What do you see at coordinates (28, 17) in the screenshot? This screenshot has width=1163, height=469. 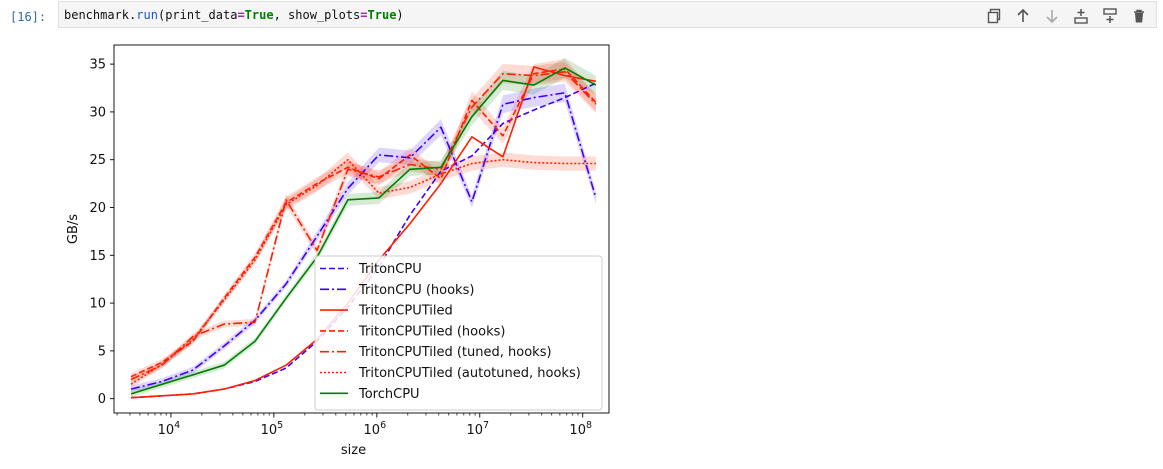 I see `cell-prompt: [16]:` at bounding box center [28, 17].